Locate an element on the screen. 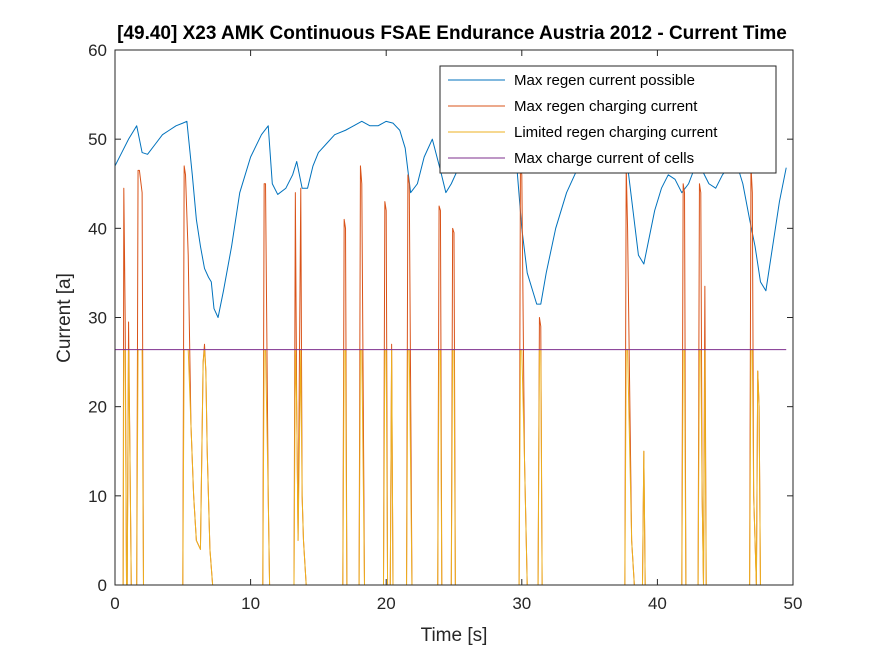 The width and height of the screenshot is (875, 656). legend-label: Limited regen charging current is located at coordinates (616, 132).